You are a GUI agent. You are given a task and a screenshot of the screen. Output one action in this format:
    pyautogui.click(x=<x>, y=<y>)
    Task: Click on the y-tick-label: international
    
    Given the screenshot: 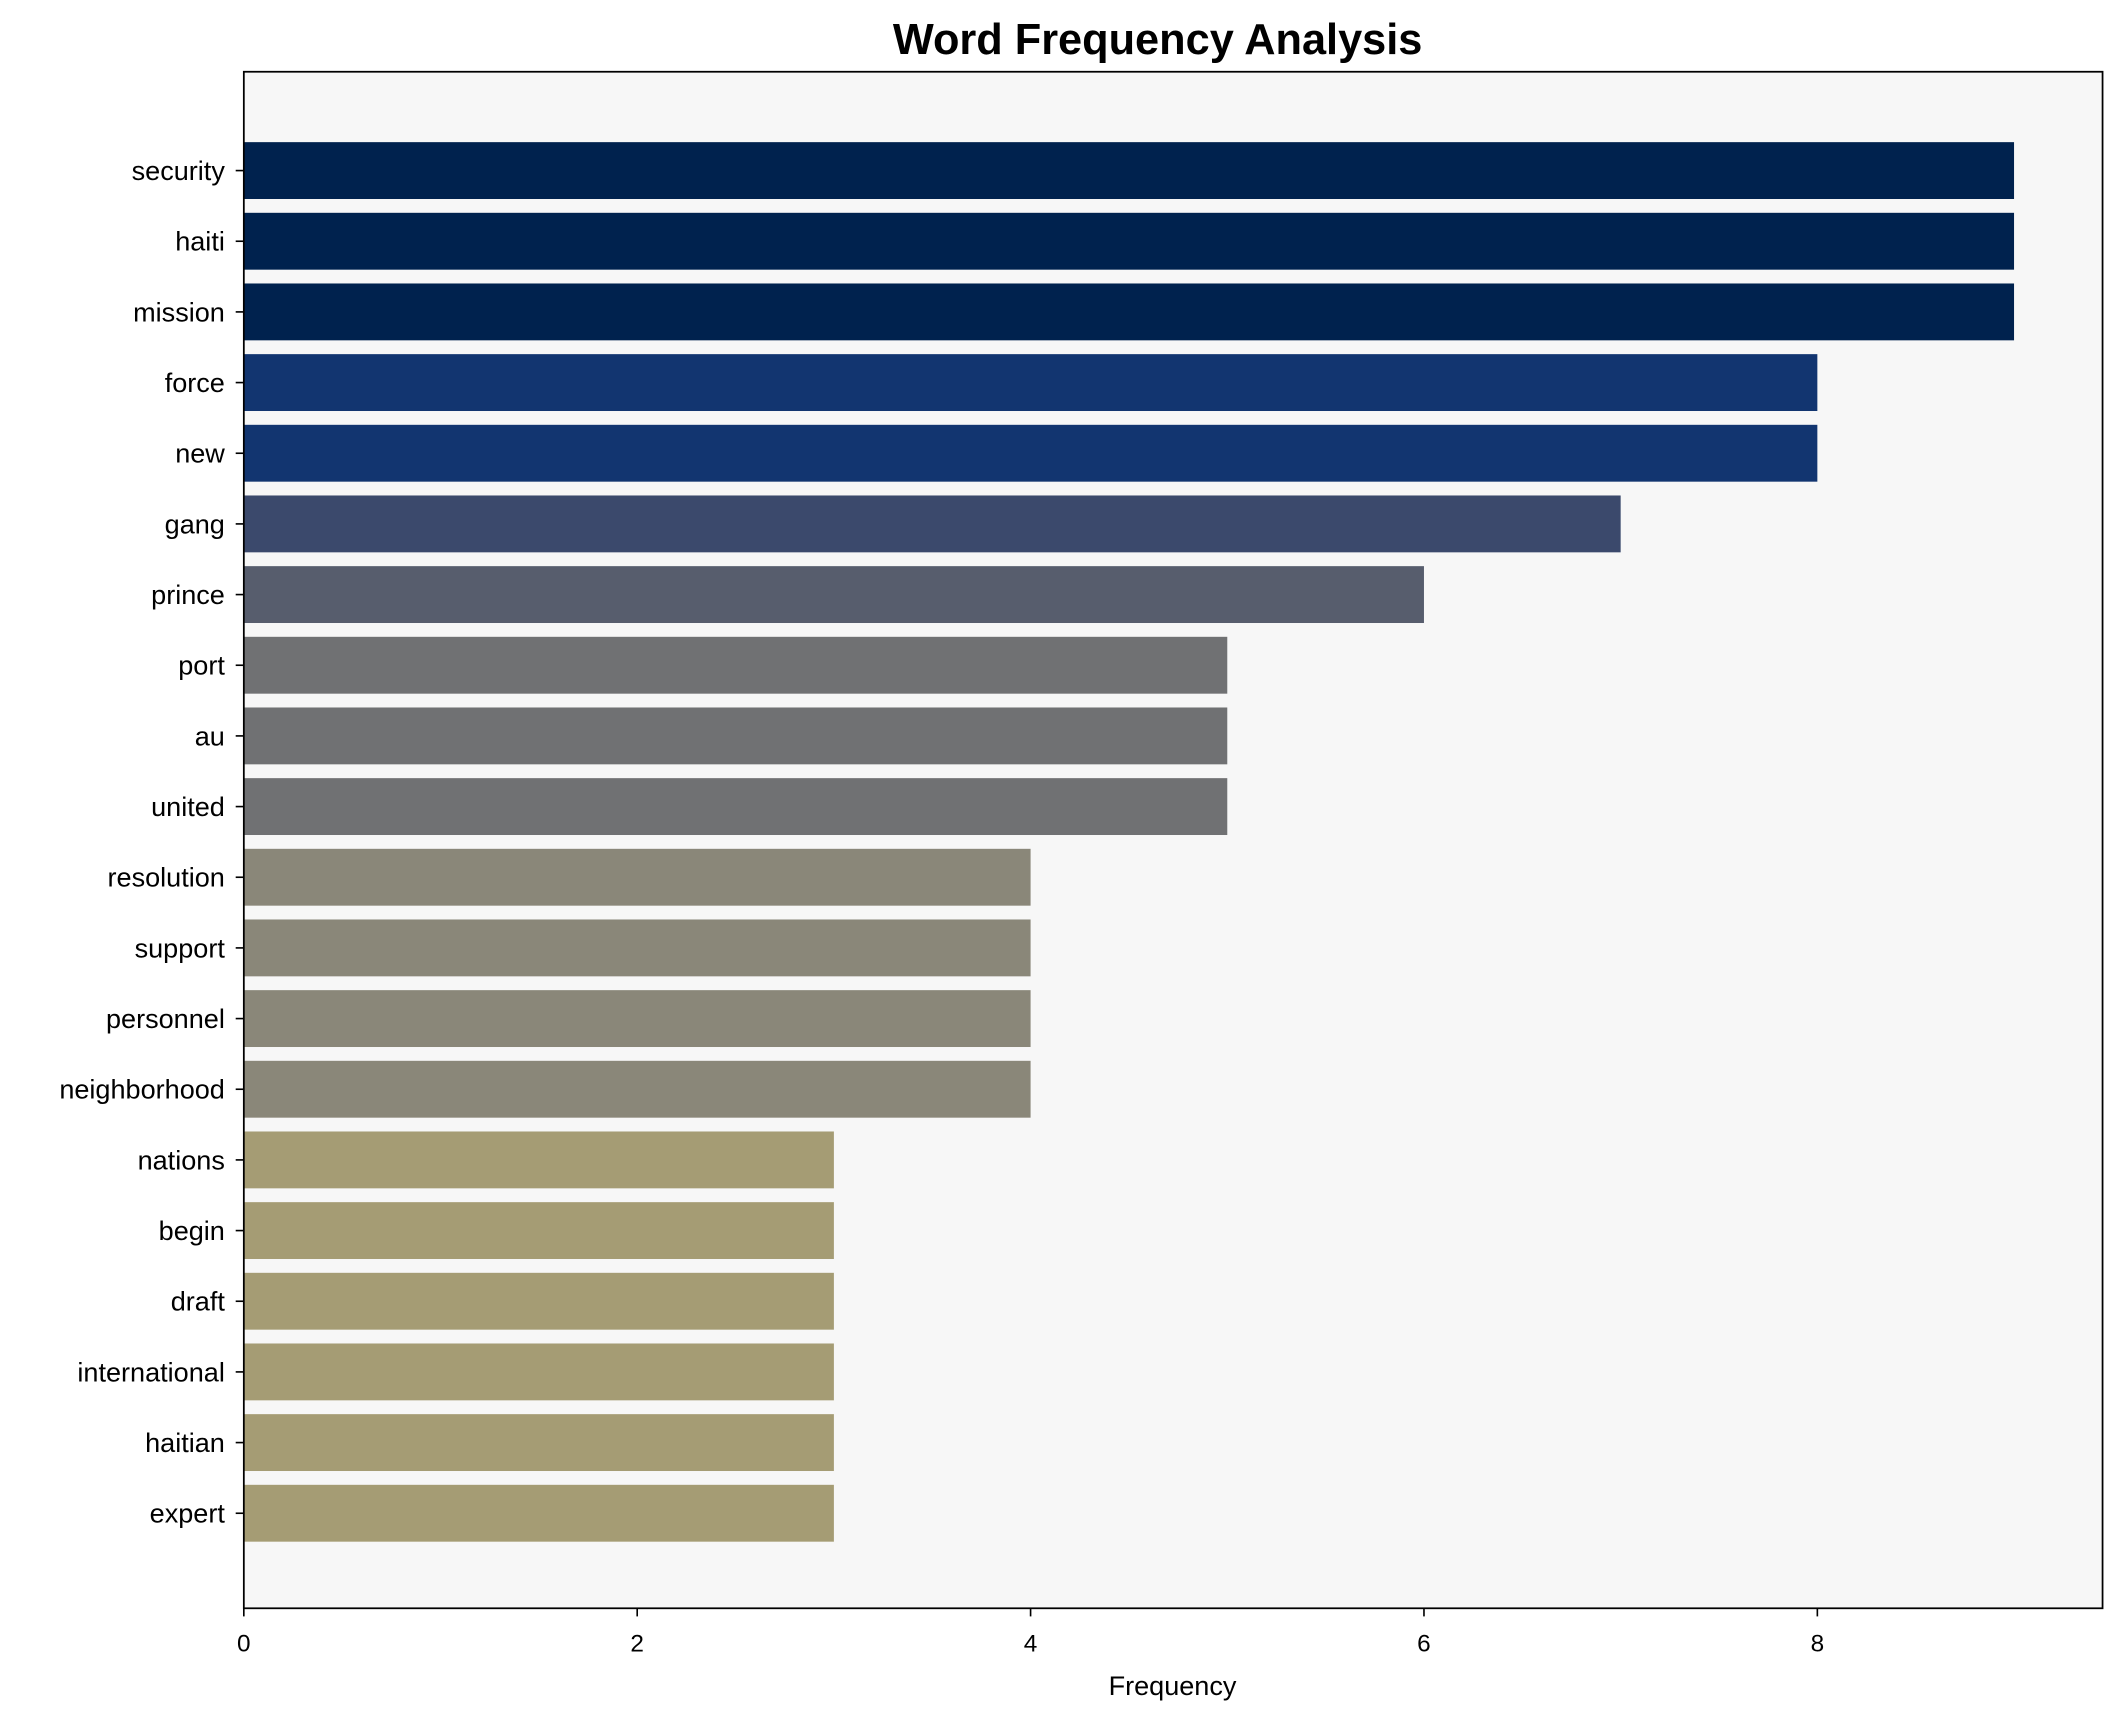 What is the action you would take?
    pyautogui.click(x=150, y=1371)
    